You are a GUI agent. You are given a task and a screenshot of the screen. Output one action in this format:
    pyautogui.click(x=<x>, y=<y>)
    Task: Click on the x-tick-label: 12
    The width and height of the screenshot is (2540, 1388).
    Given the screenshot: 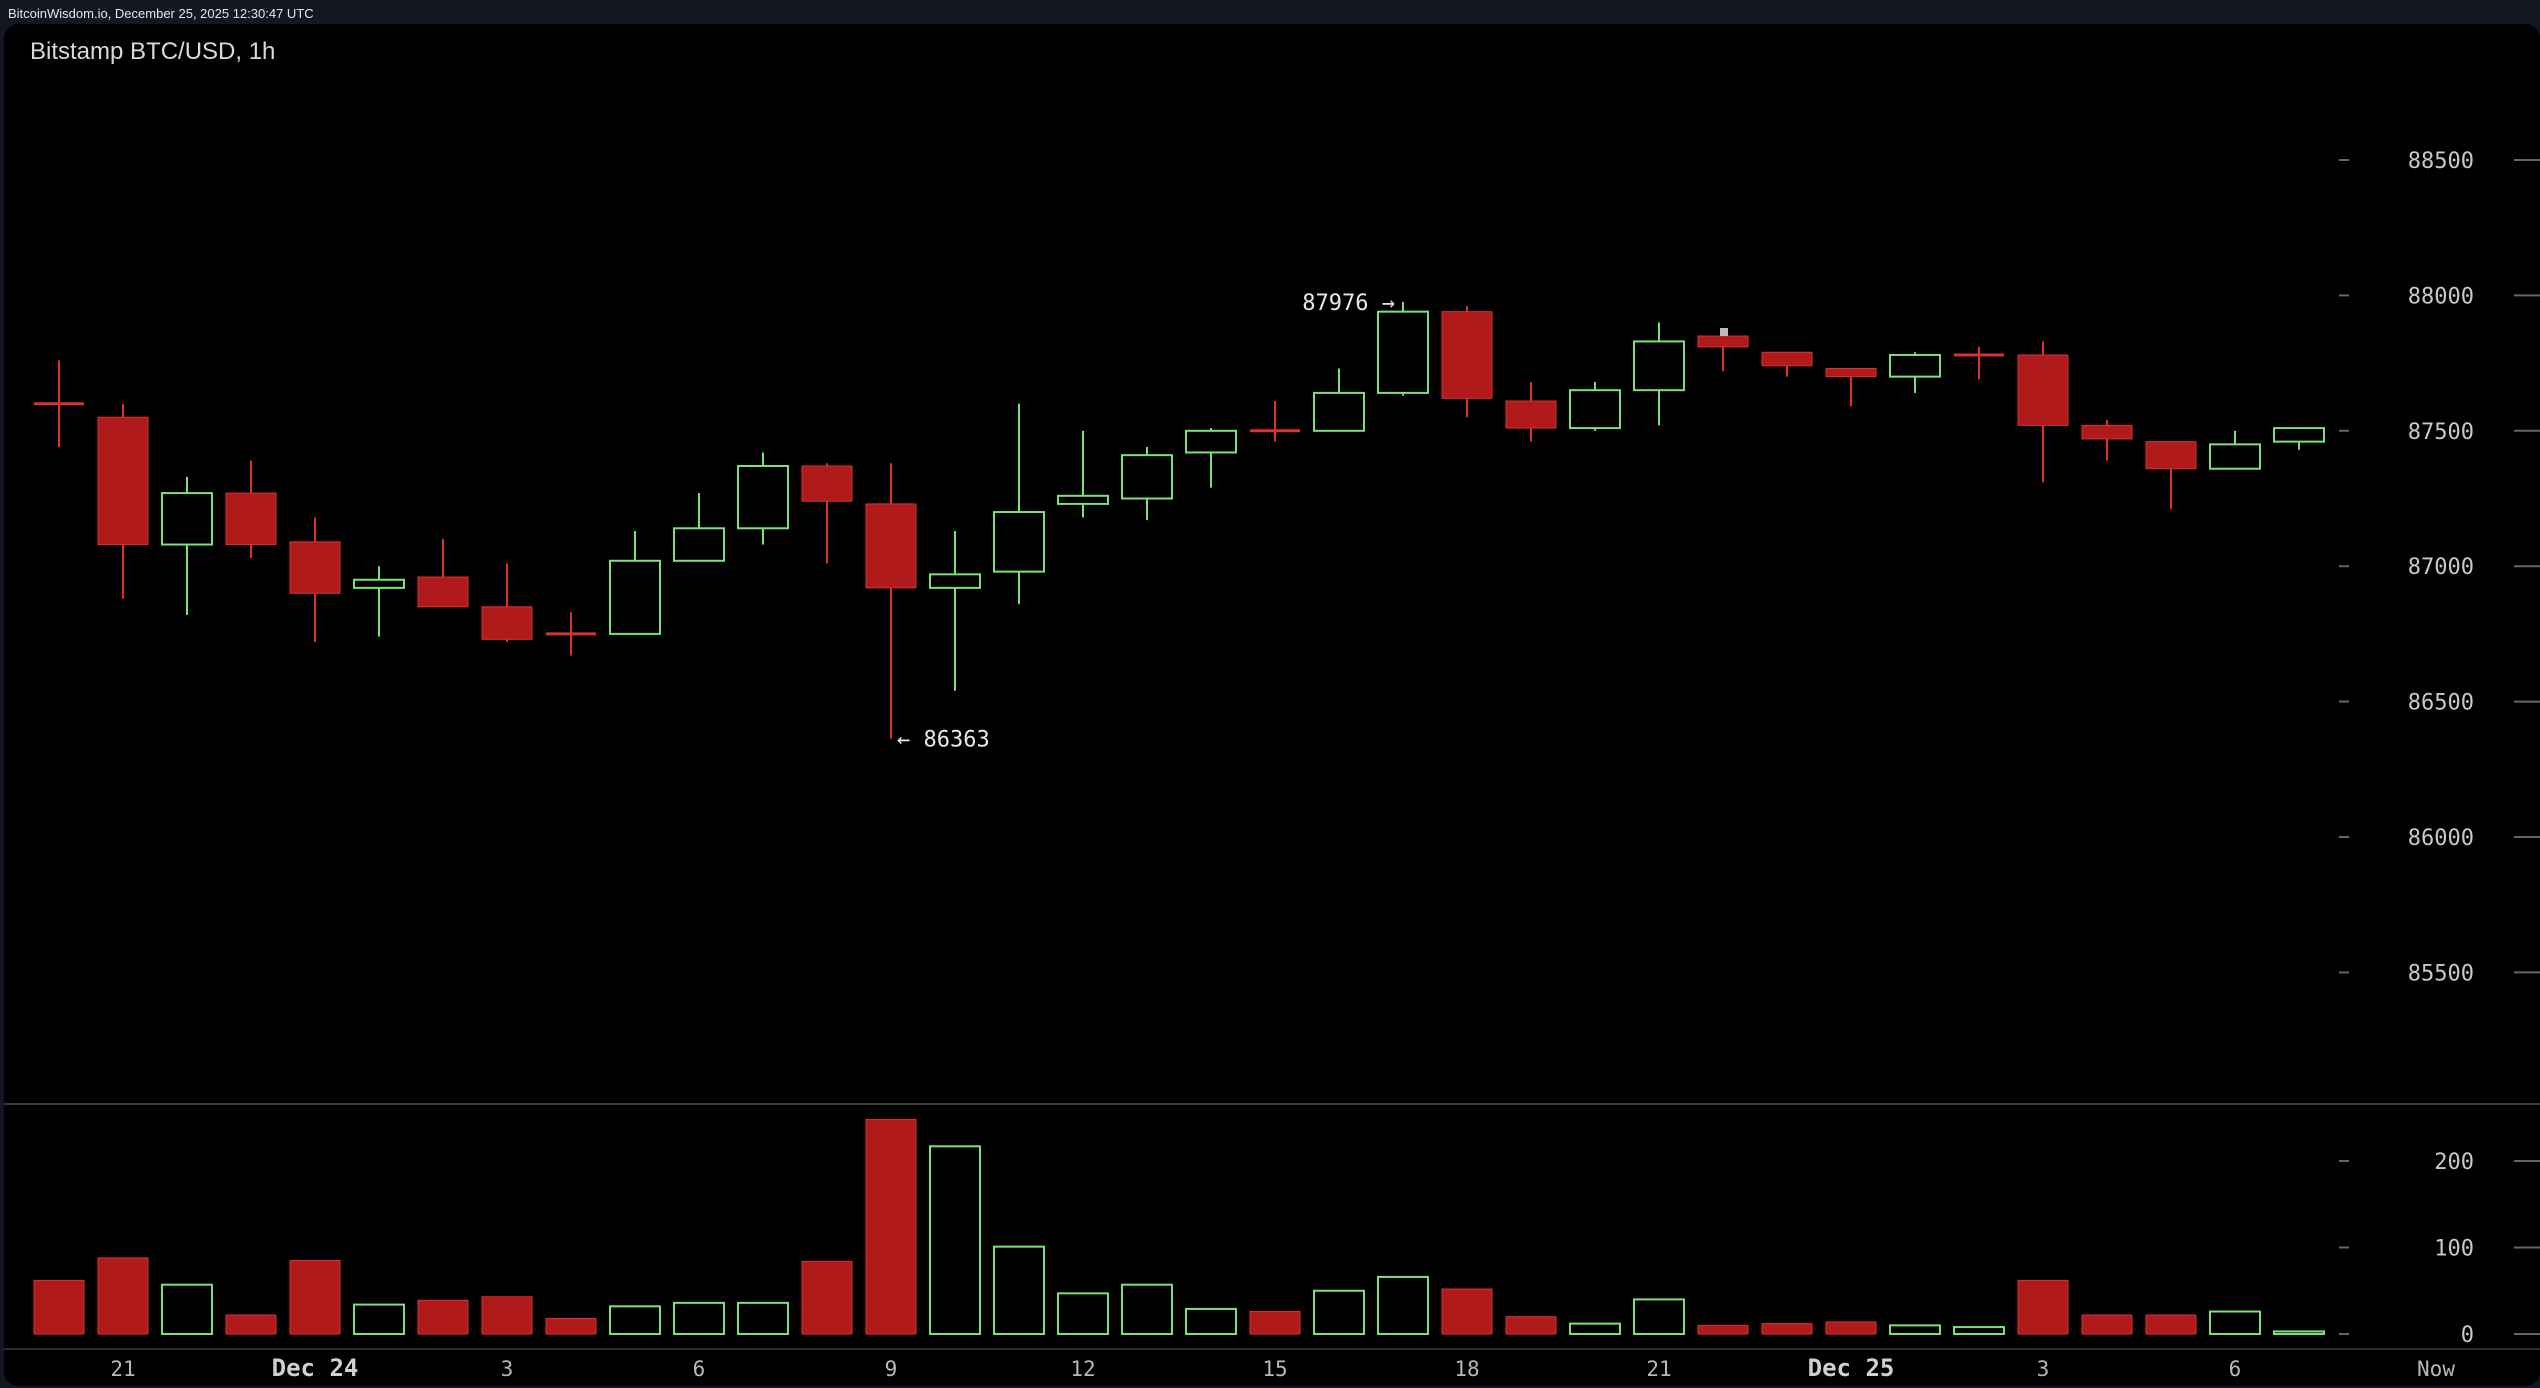 What is the action you would take?
    pyautogui.click(x=1082, y=1369)
    